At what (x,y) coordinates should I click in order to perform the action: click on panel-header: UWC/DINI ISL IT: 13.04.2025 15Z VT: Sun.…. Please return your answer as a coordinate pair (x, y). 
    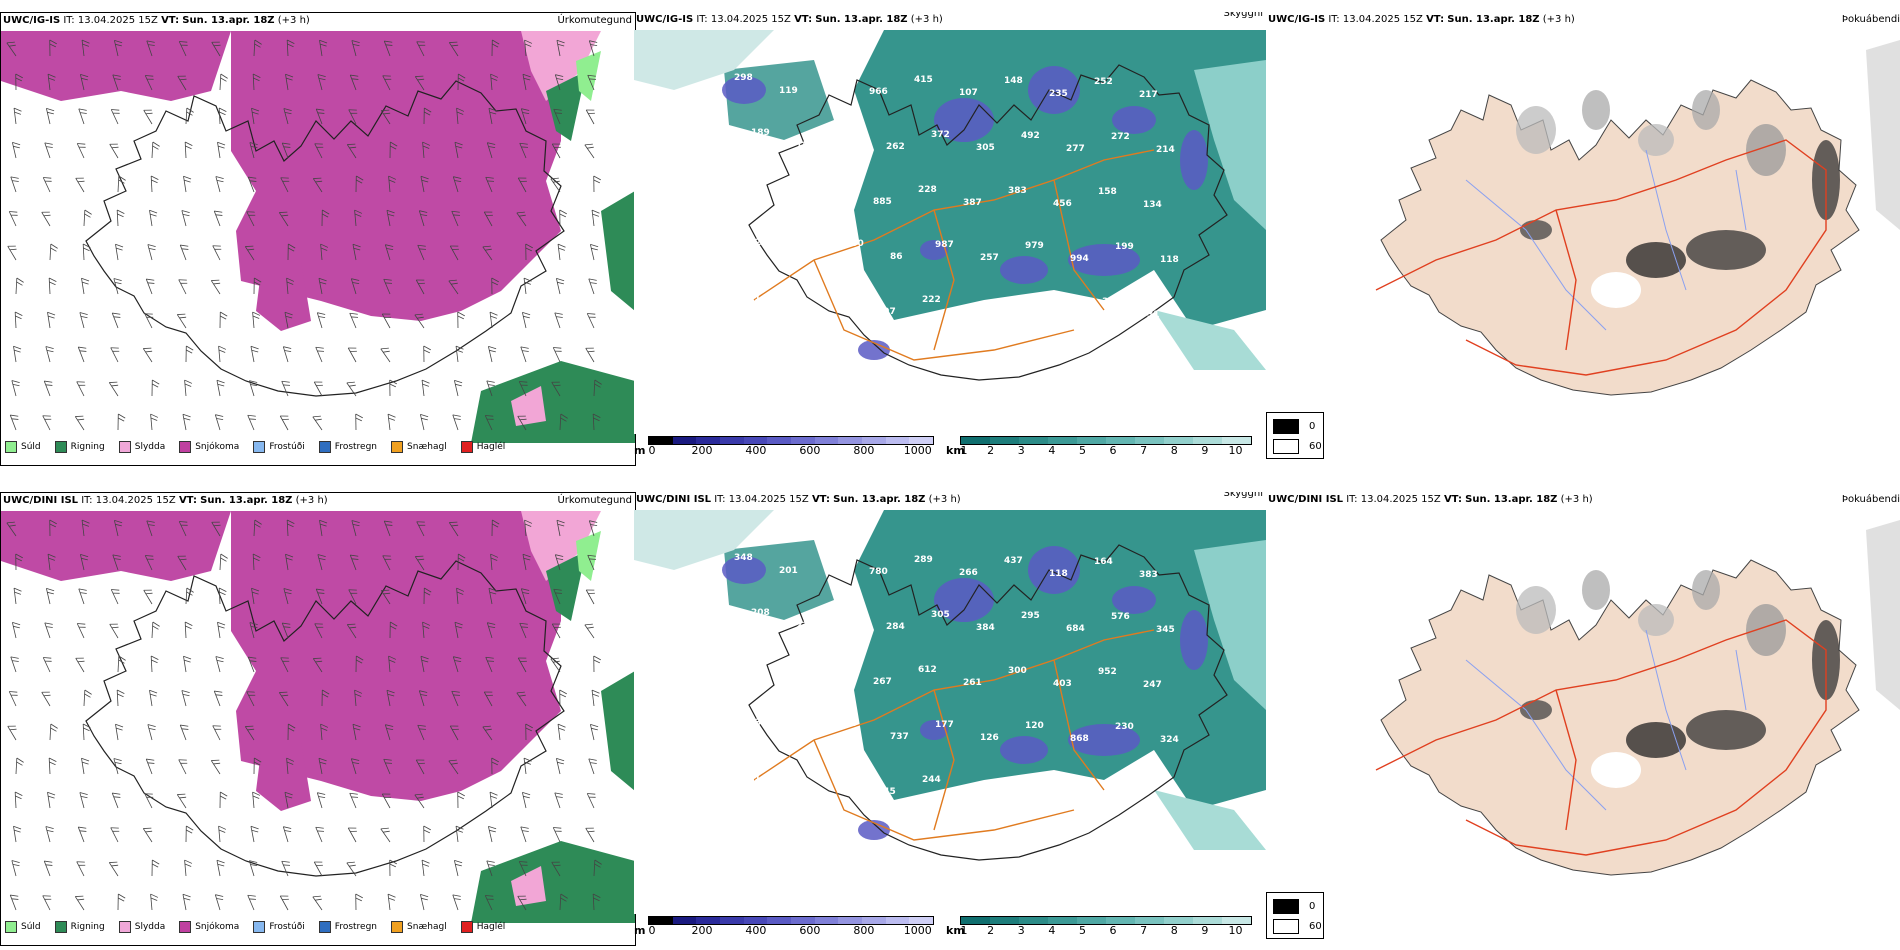
    Looking at the image, I should click on (950, 500).